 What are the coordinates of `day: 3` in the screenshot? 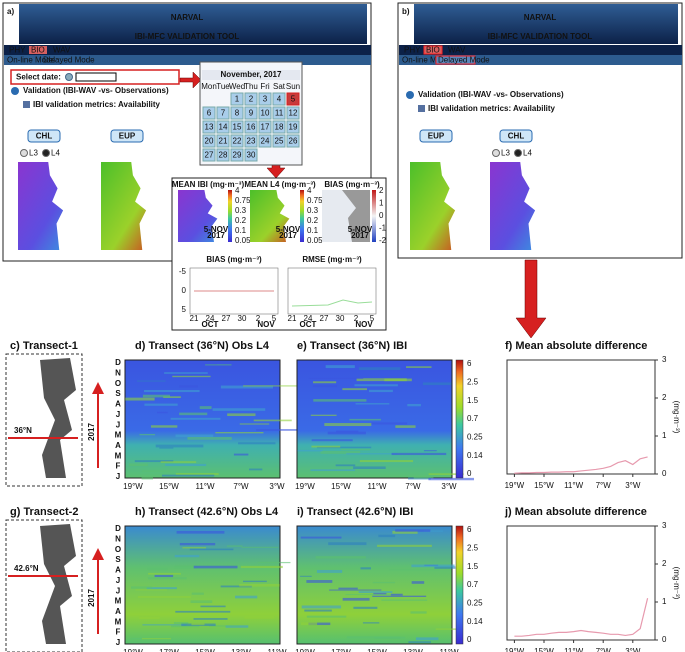 It's located at (265, 99).